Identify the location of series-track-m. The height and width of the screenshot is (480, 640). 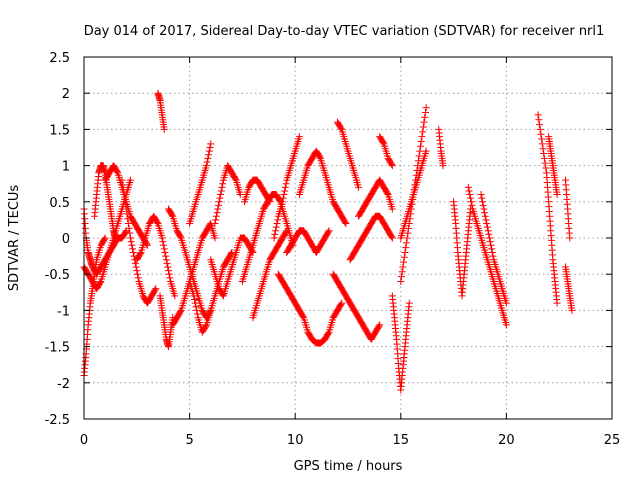
(211, 292).